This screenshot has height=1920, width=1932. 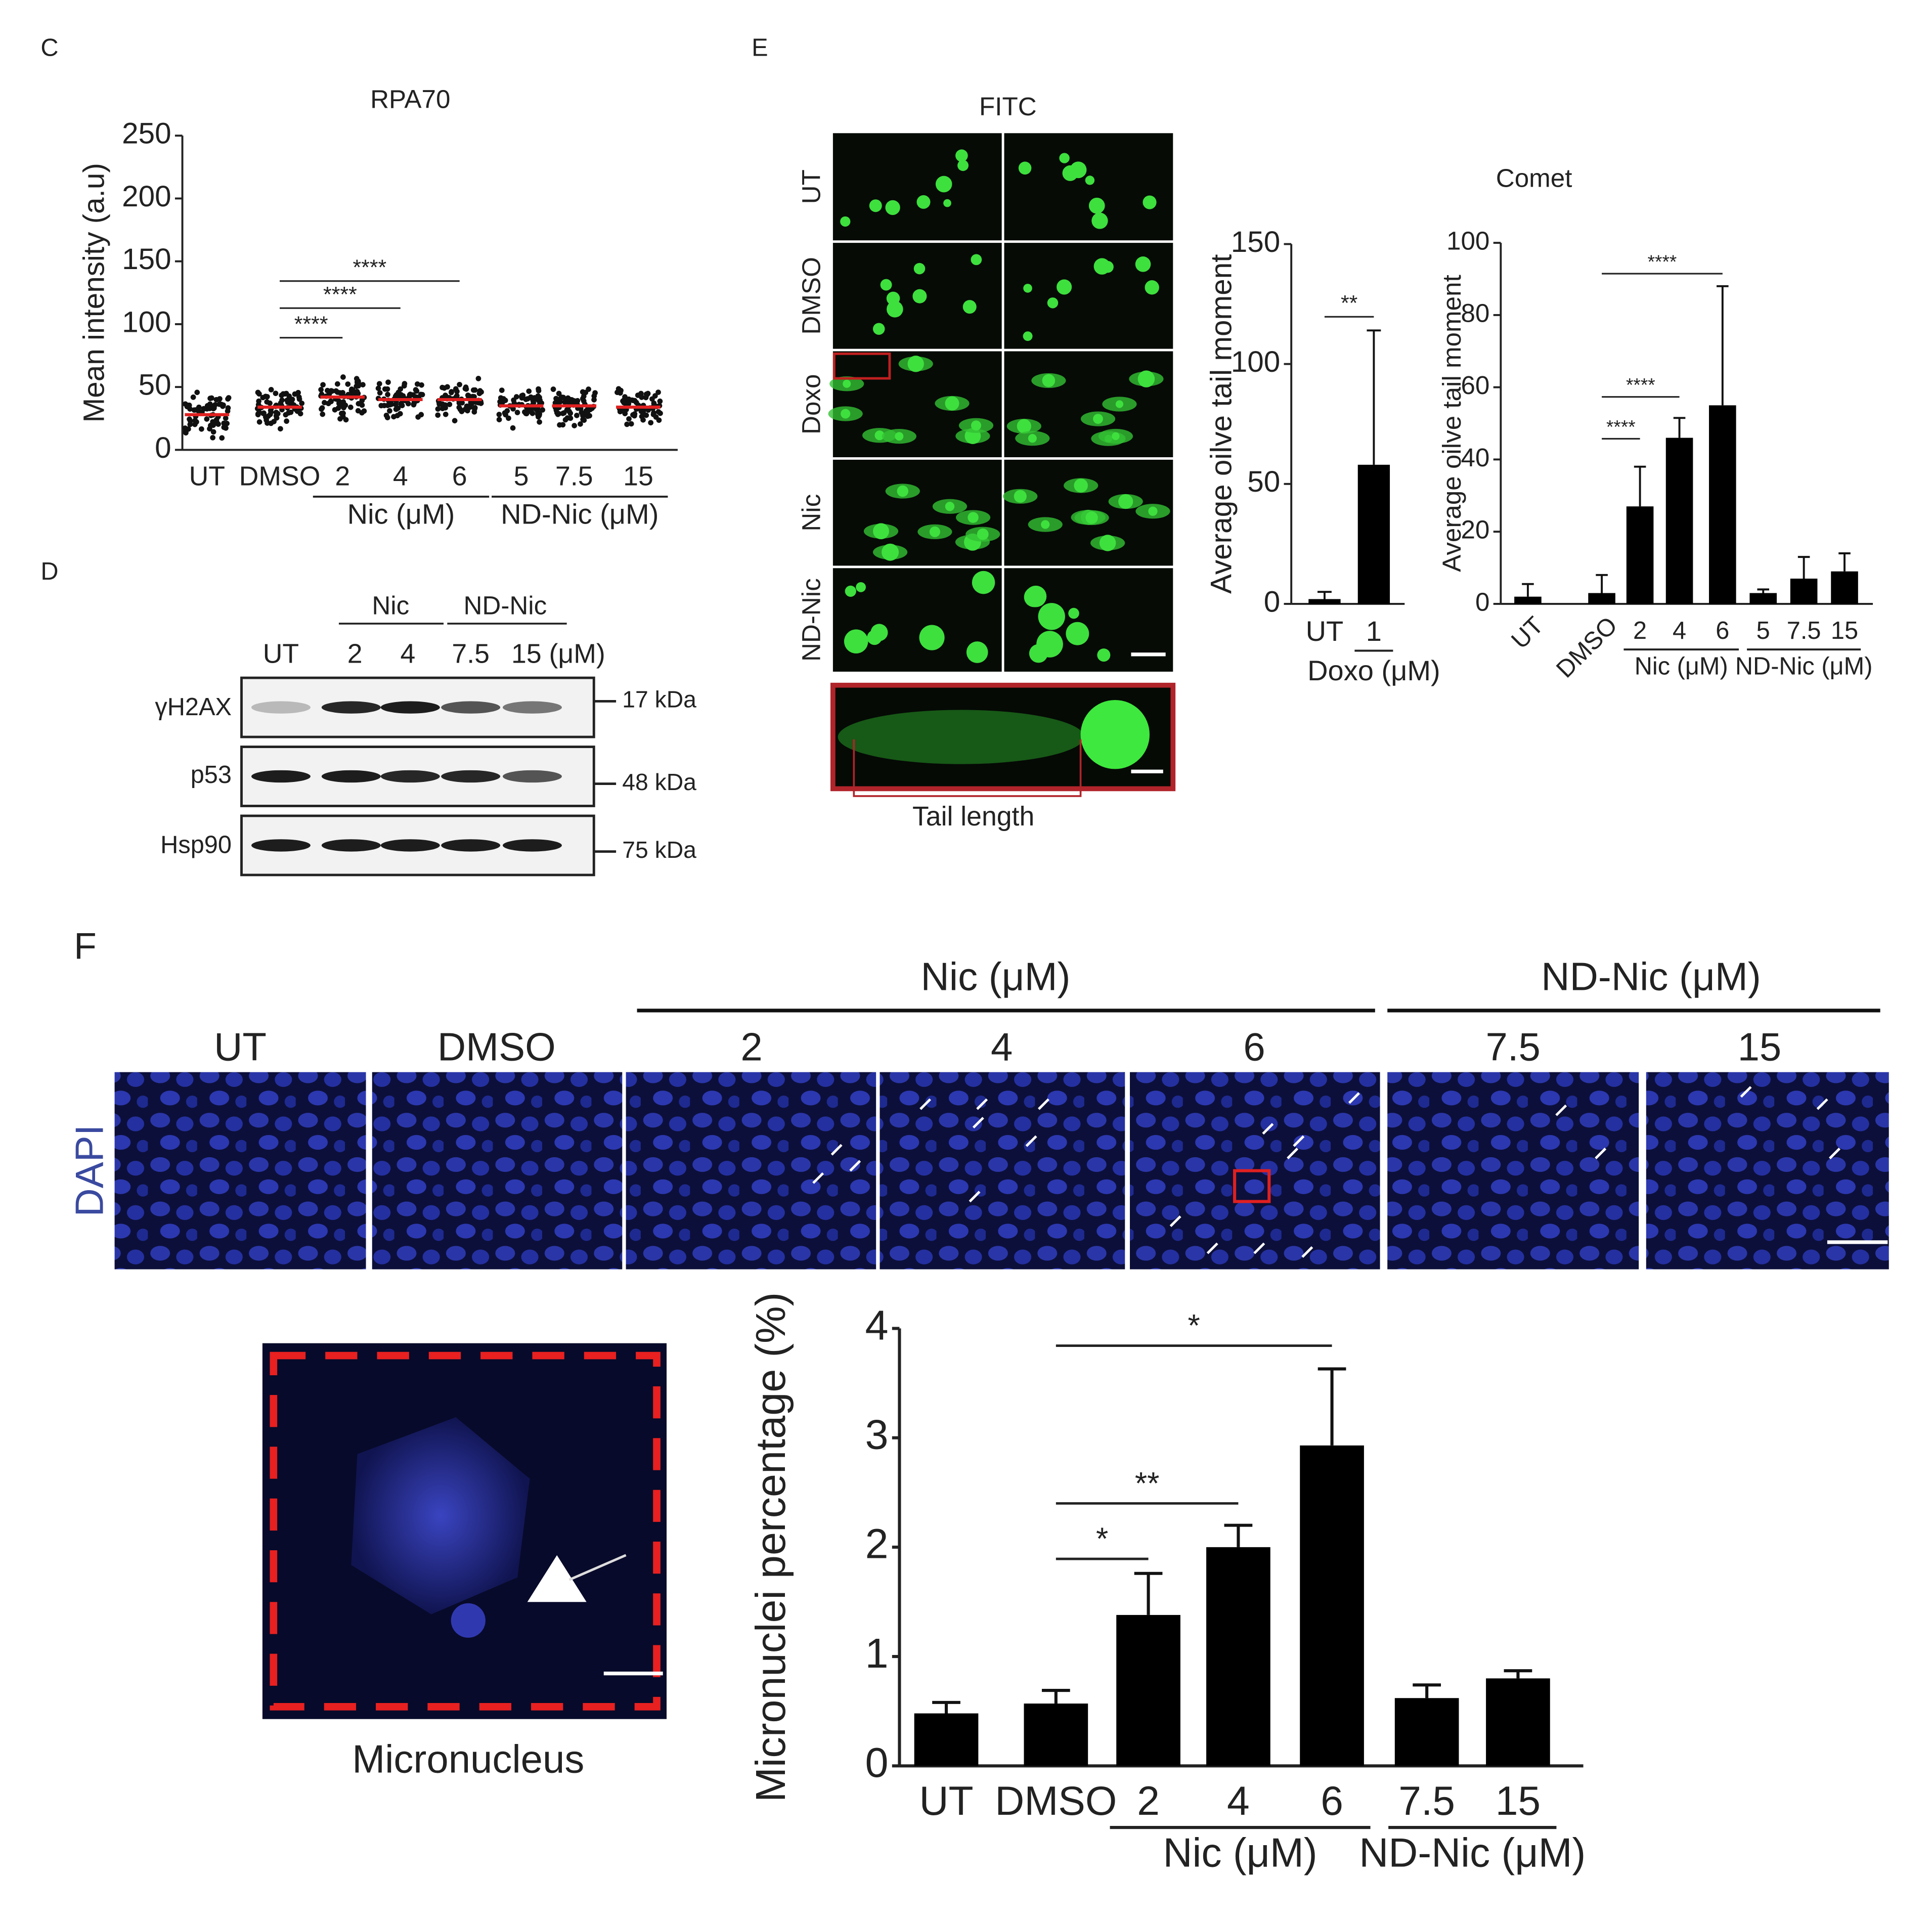 I want to click on y-tick-label: 250, so click(x=146, y=134).